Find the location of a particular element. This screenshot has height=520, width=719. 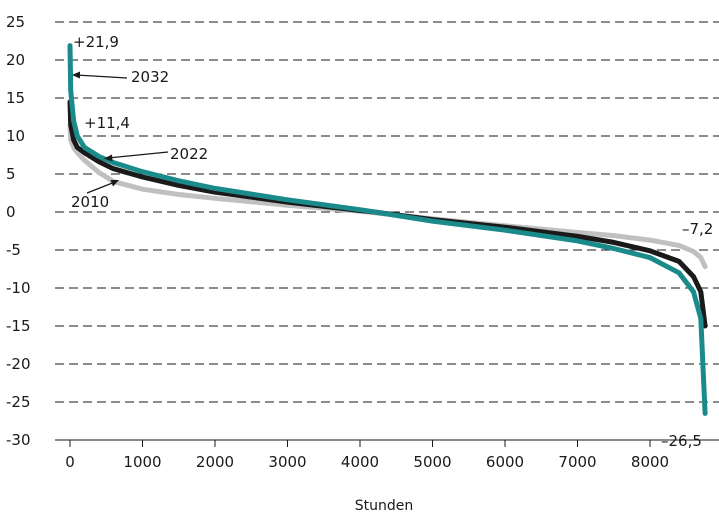

y-tick-label: -30 is located at coordinates (18, 440).